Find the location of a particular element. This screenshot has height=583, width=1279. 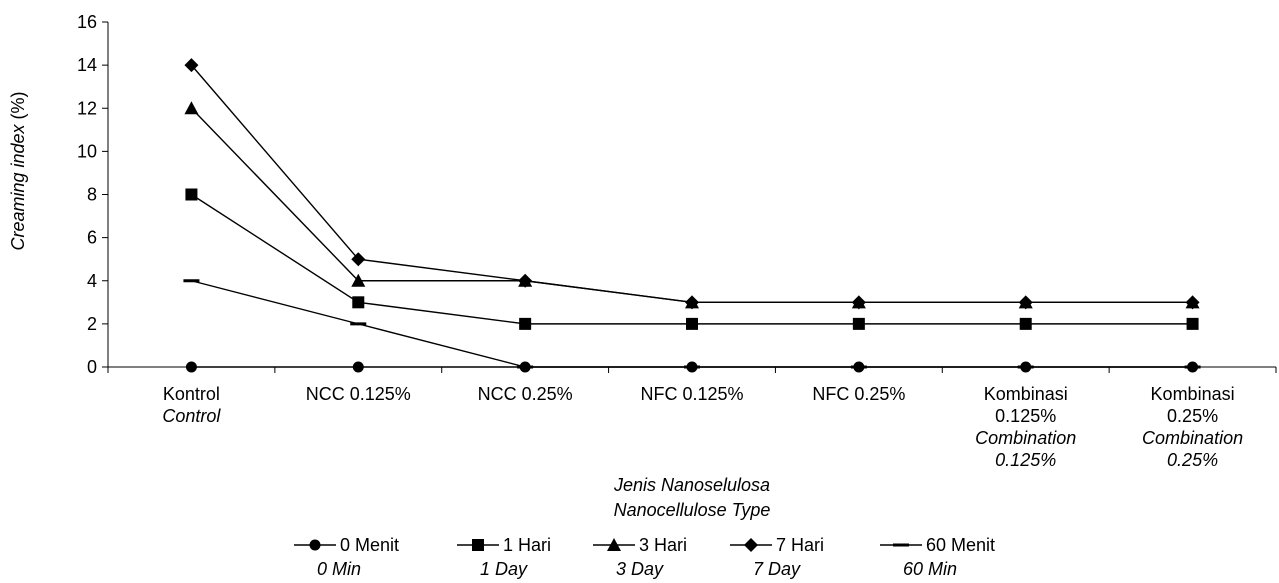

y-tick-label: 12 is located at coordinates (87, 108).